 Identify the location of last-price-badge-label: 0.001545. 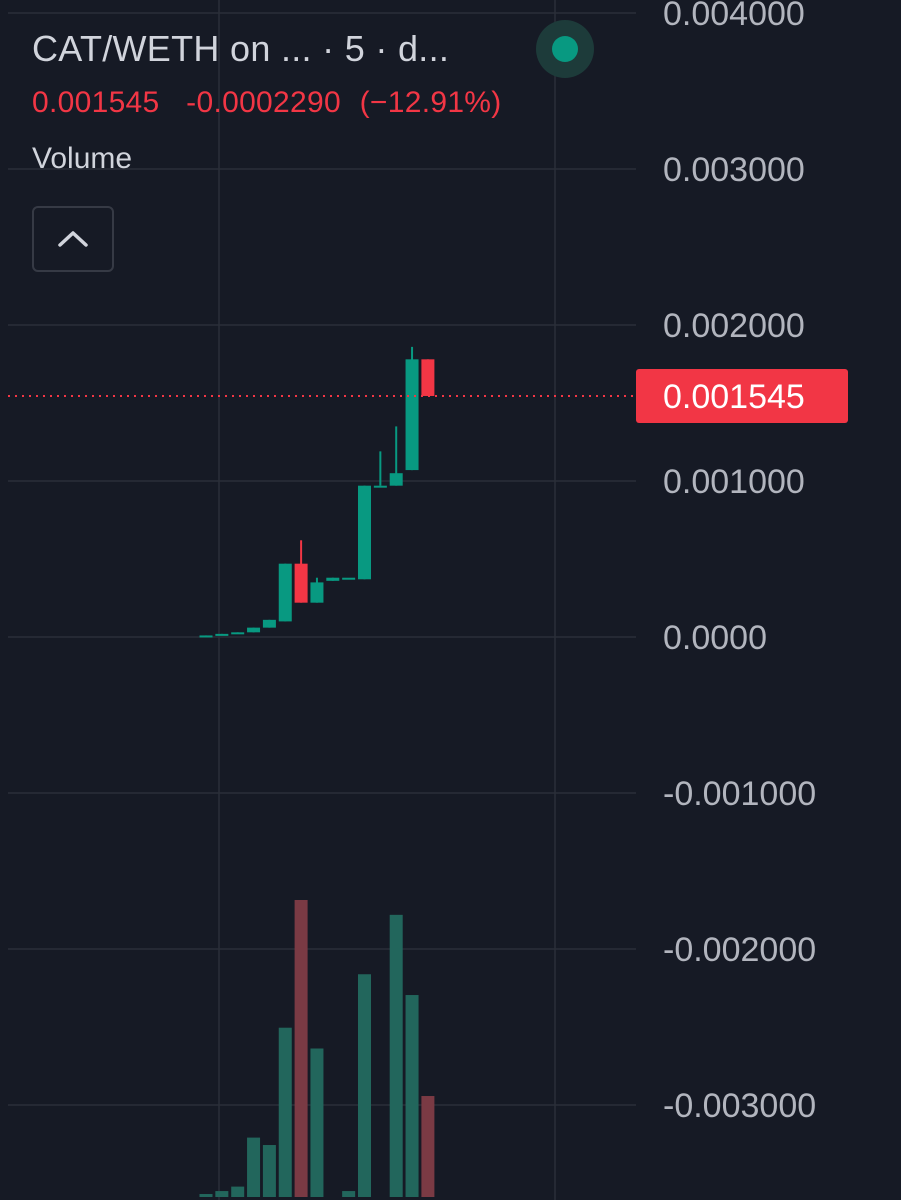
(734, 397).